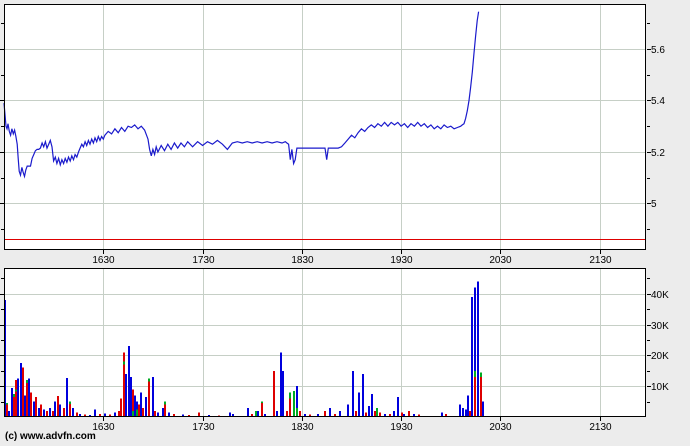 This screenshot has height=446, width=690. I want to click on y-axis-label: 10K, so click(660, 387).